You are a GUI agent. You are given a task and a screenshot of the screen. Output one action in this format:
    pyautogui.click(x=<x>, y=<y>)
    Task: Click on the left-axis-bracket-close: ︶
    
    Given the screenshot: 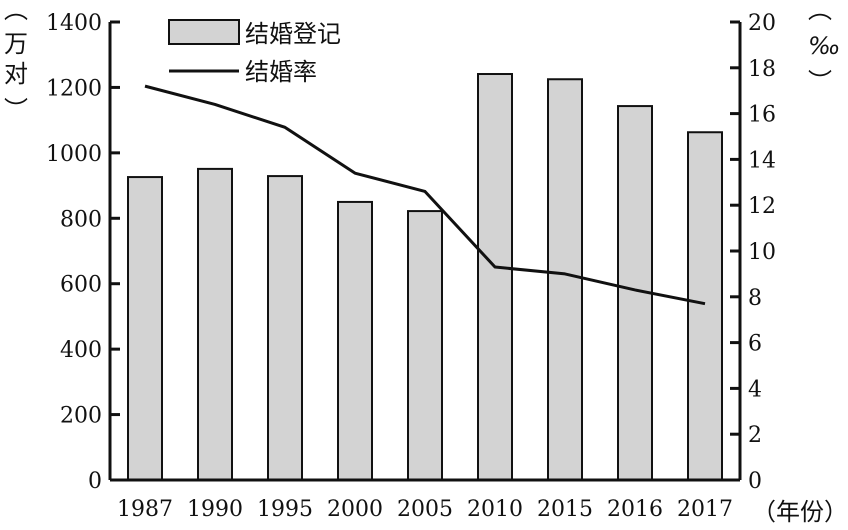 What is the action you would take?
    pyautogui.click(x=16, y=110)
    